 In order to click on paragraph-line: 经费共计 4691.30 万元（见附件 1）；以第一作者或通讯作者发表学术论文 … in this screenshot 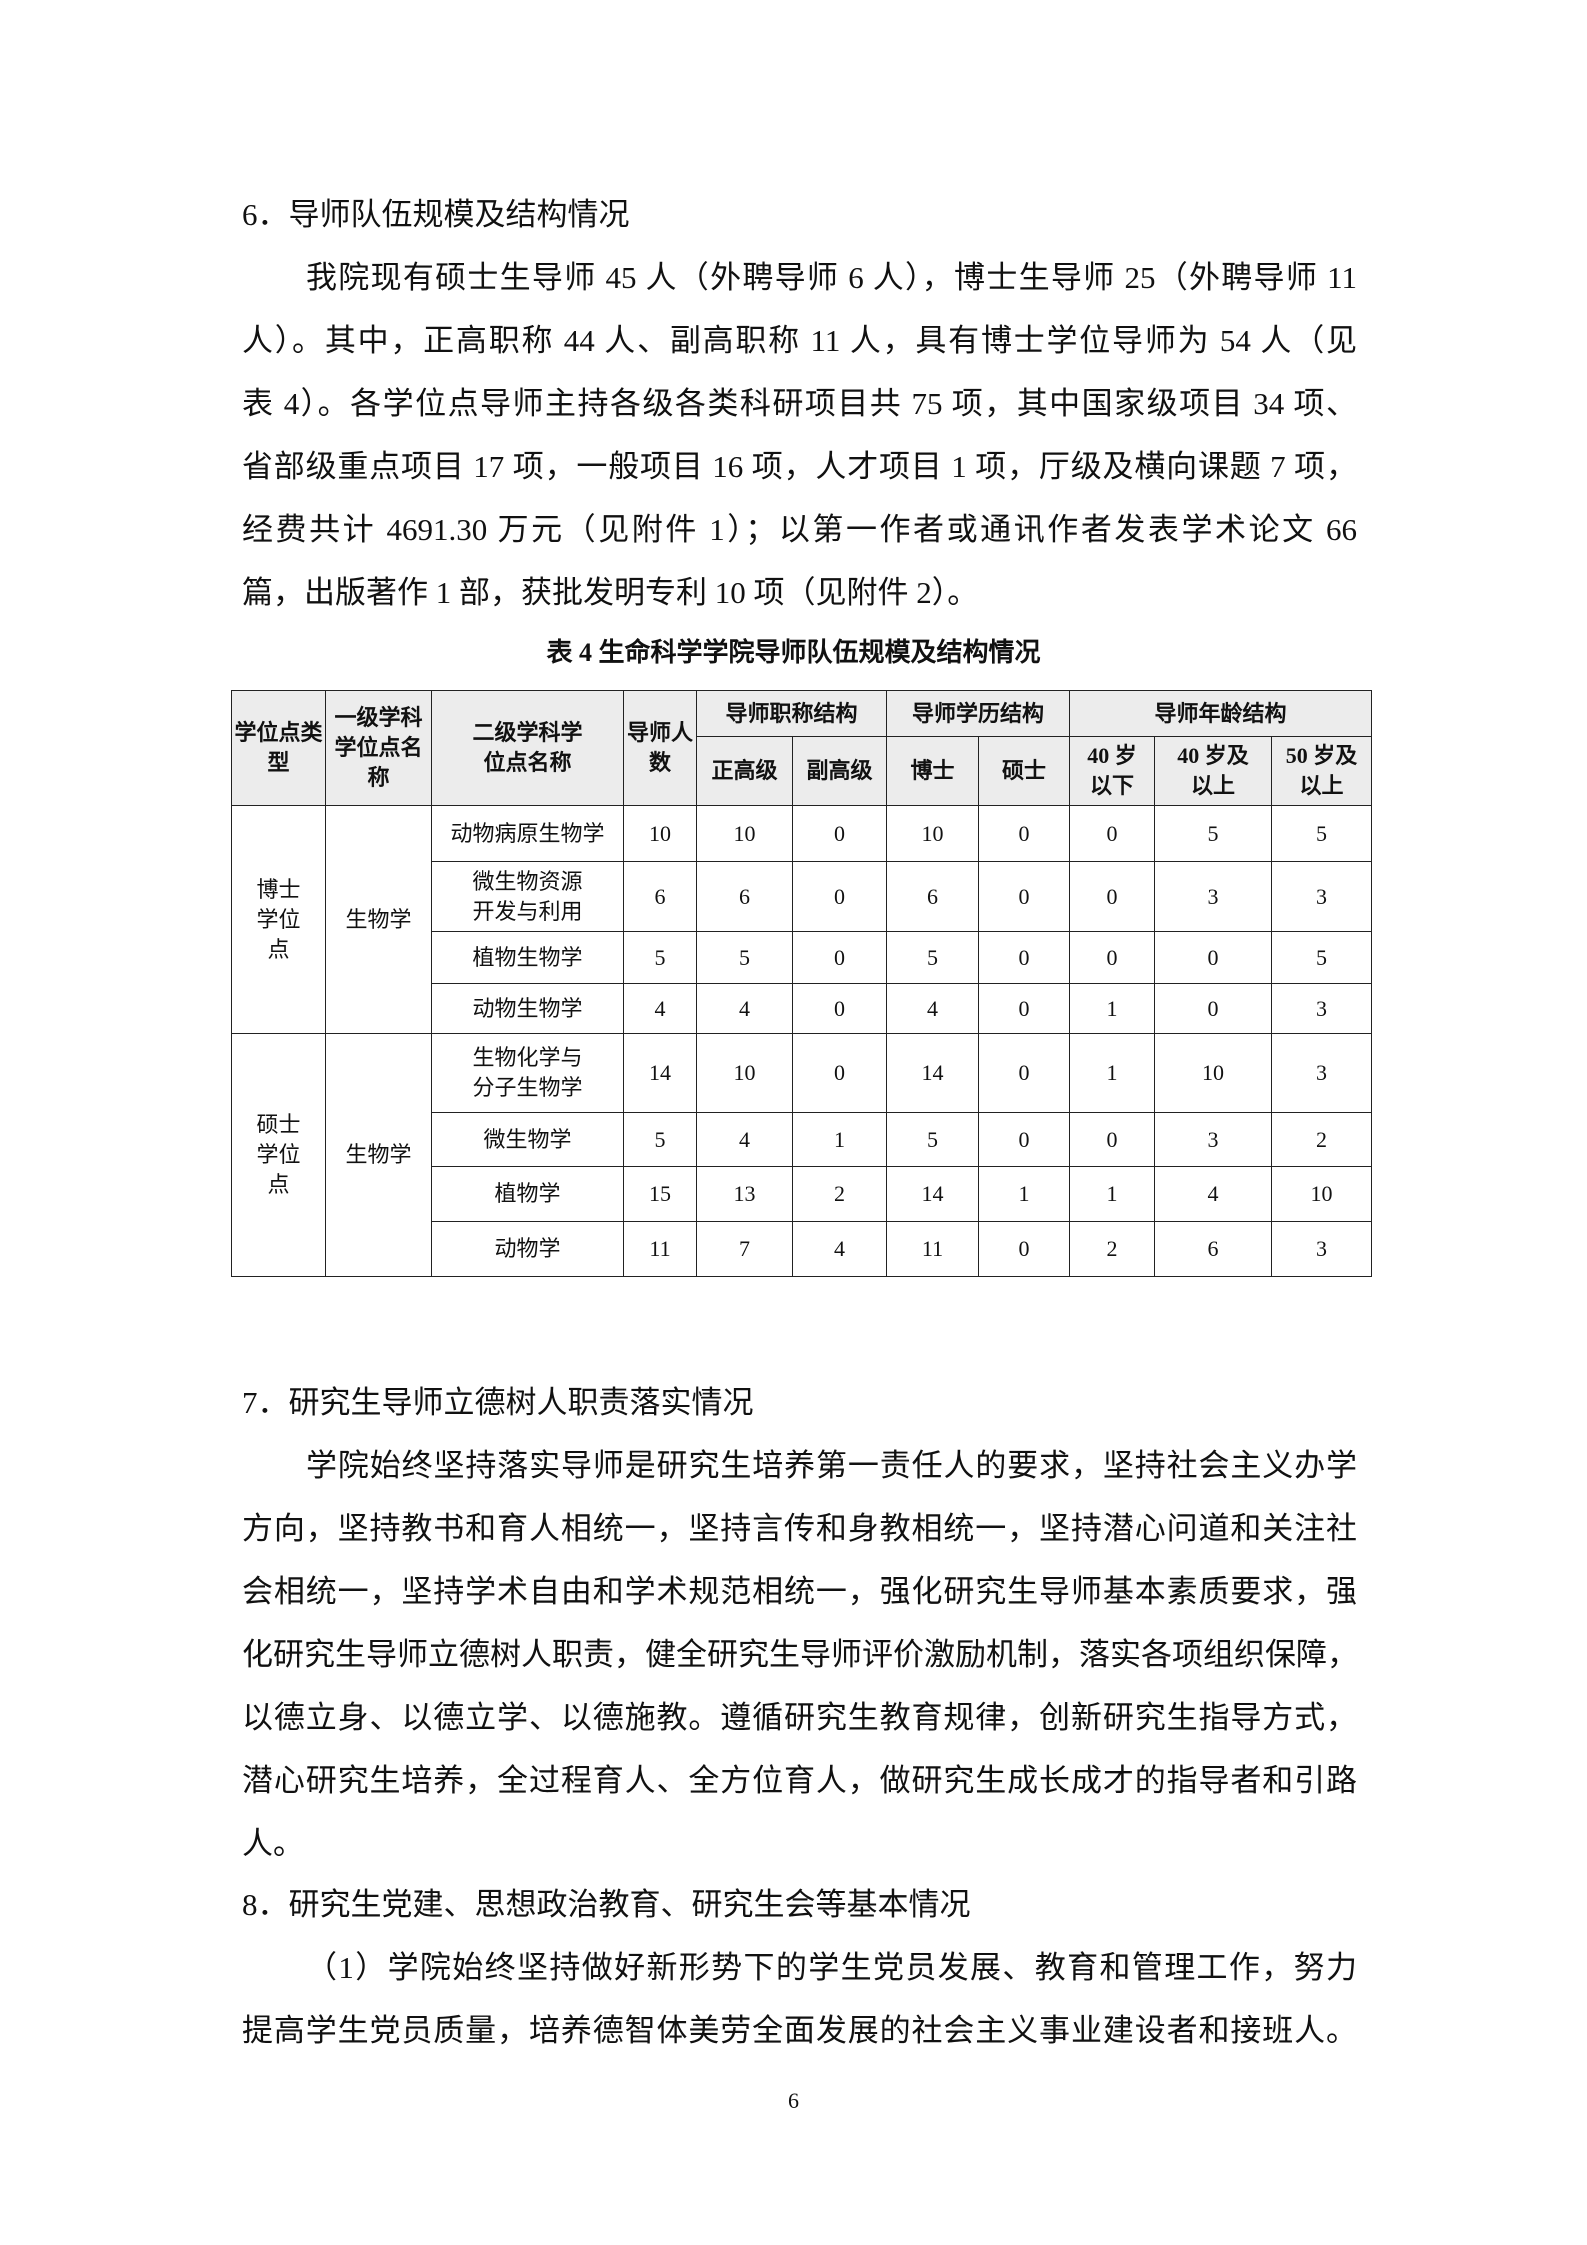, I will do `click(799, 529)`.